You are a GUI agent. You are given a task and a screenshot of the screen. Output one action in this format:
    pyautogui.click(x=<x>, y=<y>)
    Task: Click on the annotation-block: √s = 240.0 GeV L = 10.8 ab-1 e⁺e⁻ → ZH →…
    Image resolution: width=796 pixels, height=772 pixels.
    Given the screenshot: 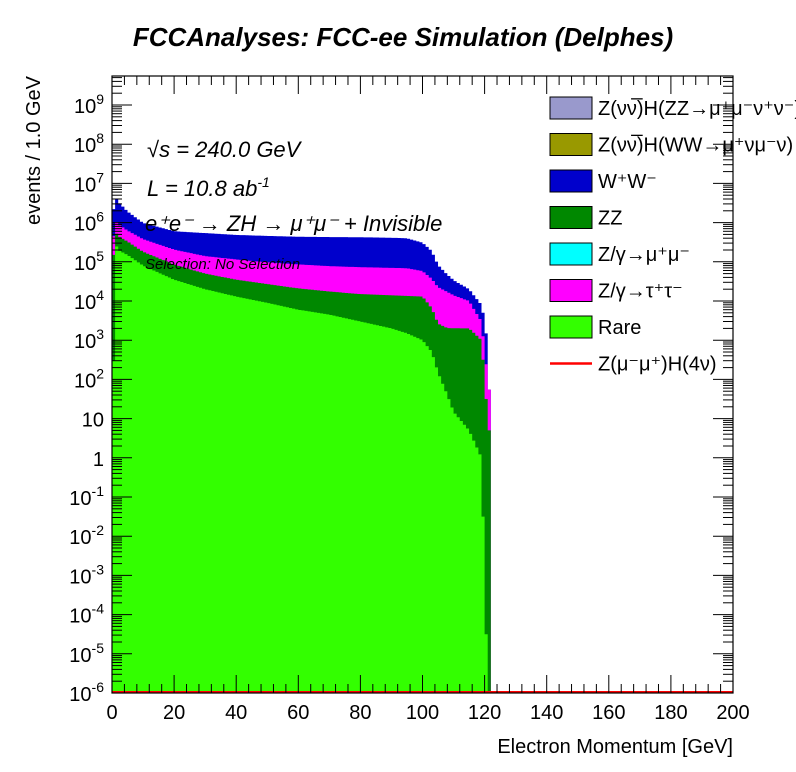 What is the action you would take?
    pyautogui.click(x=293, y=205)
    